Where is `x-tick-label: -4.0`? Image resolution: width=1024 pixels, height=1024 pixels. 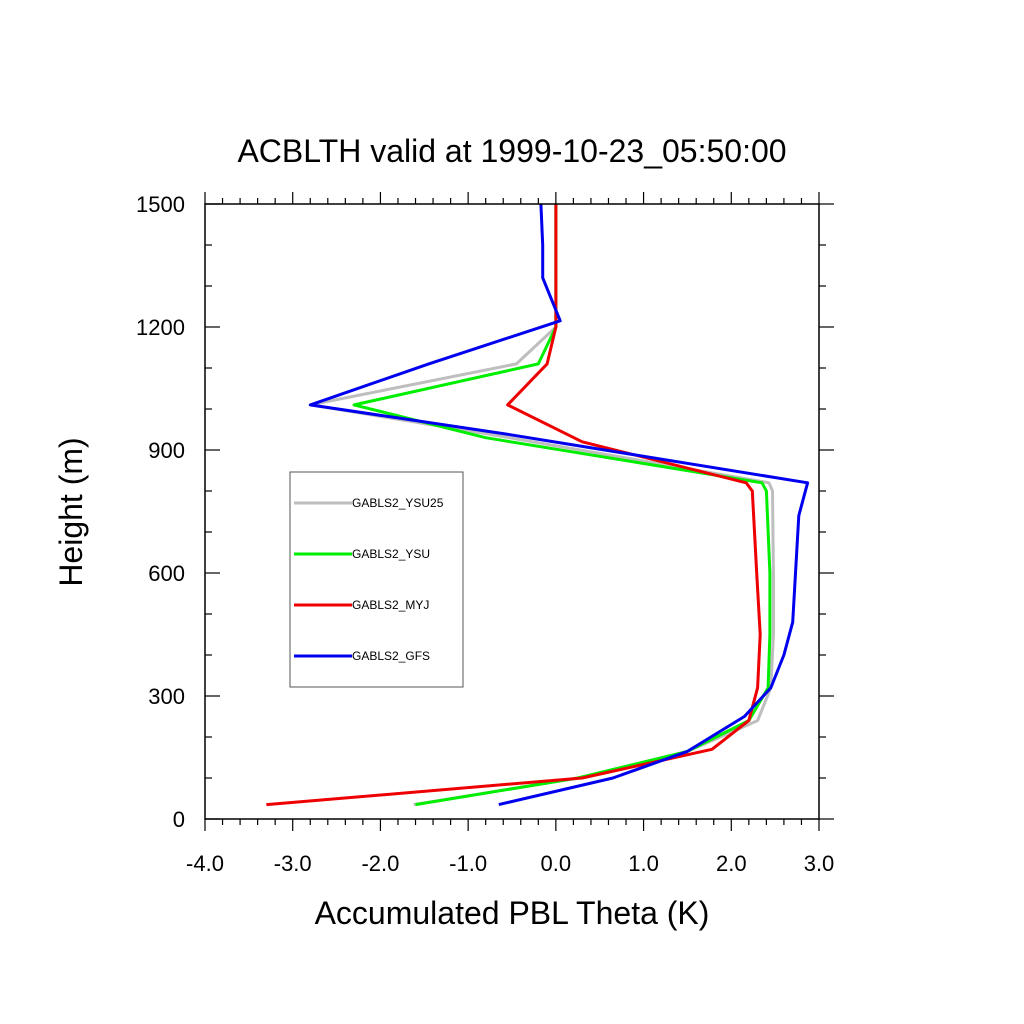 x-tick-label: -4.0 is located at coordinates (205, 863).